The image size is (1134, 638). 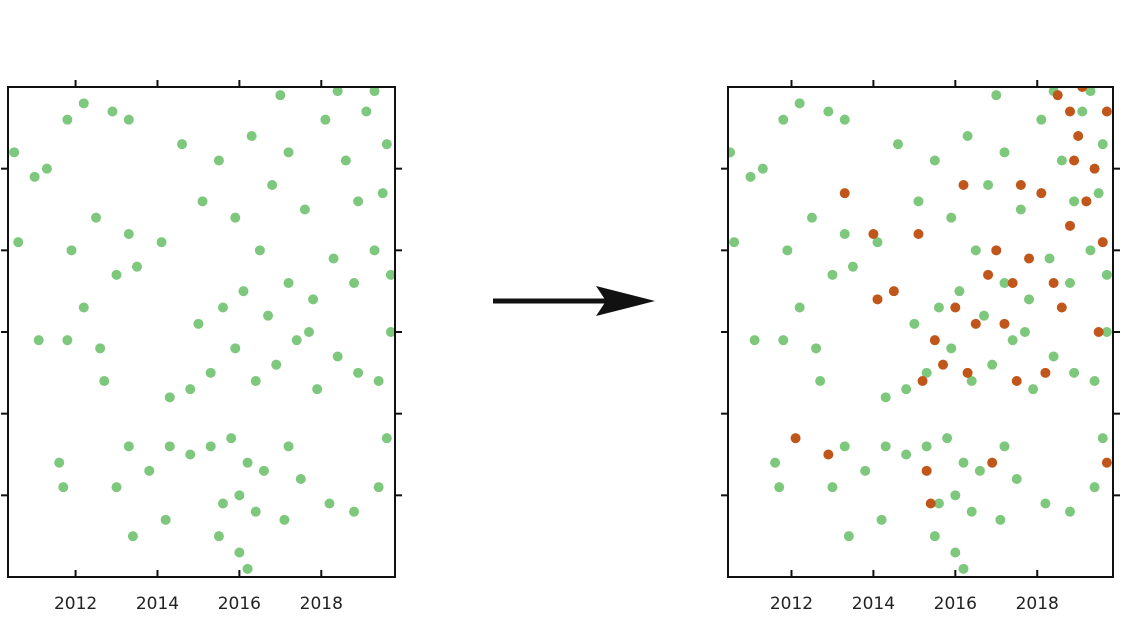 I want to click on arrow-head, so click(x=625, y=301).